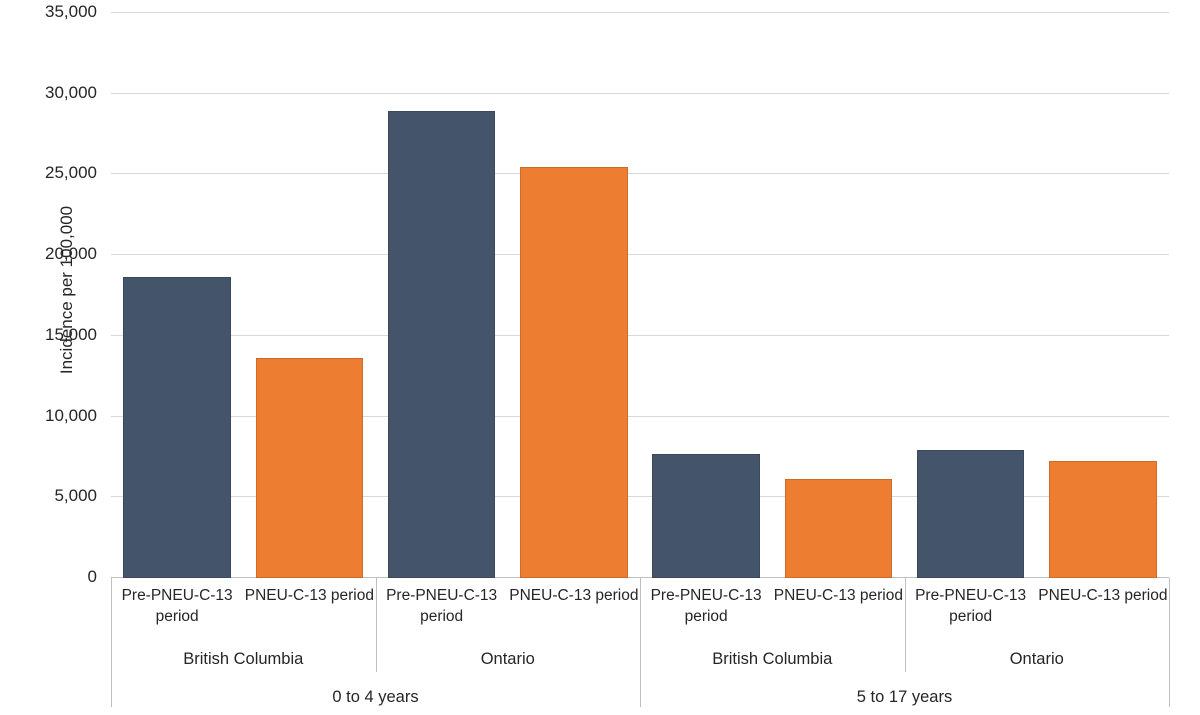  Describe the element at coordinates (904, 697) in the screenshot. I see `age-group-label: 5 to 17 years` at that location.